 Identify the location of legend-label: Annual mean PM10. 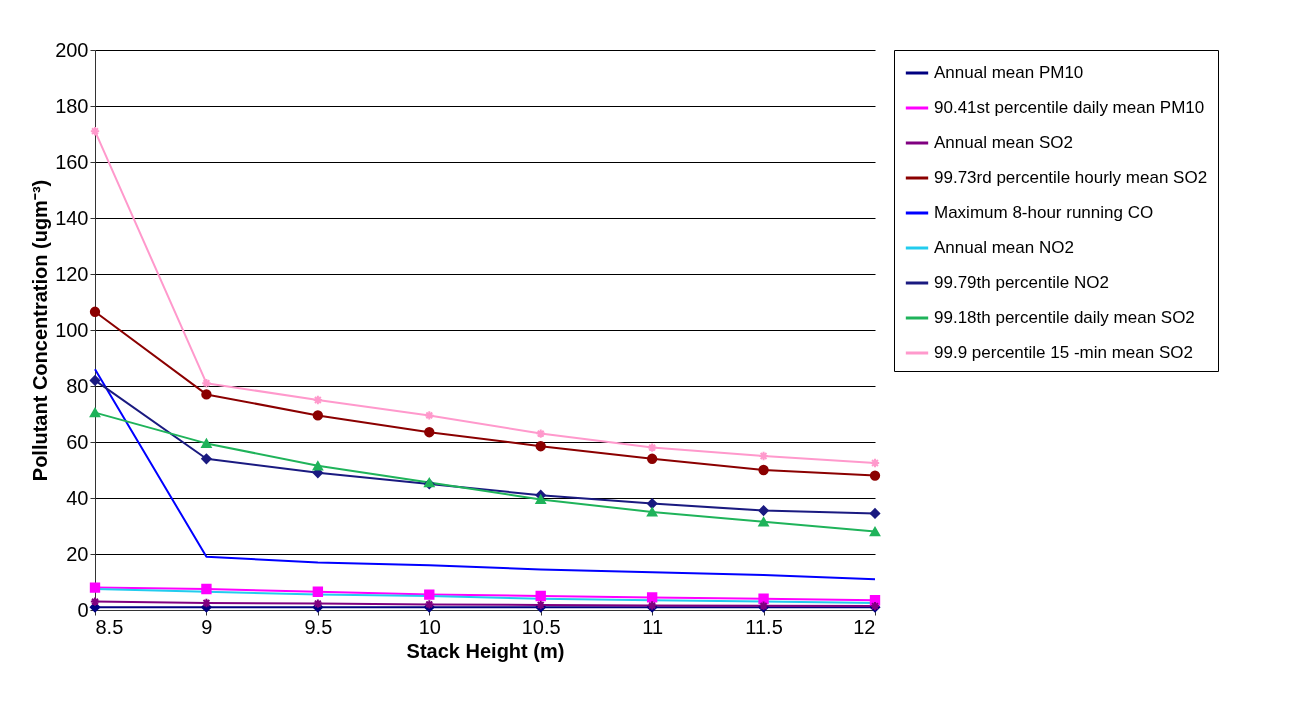
(1009, 72).